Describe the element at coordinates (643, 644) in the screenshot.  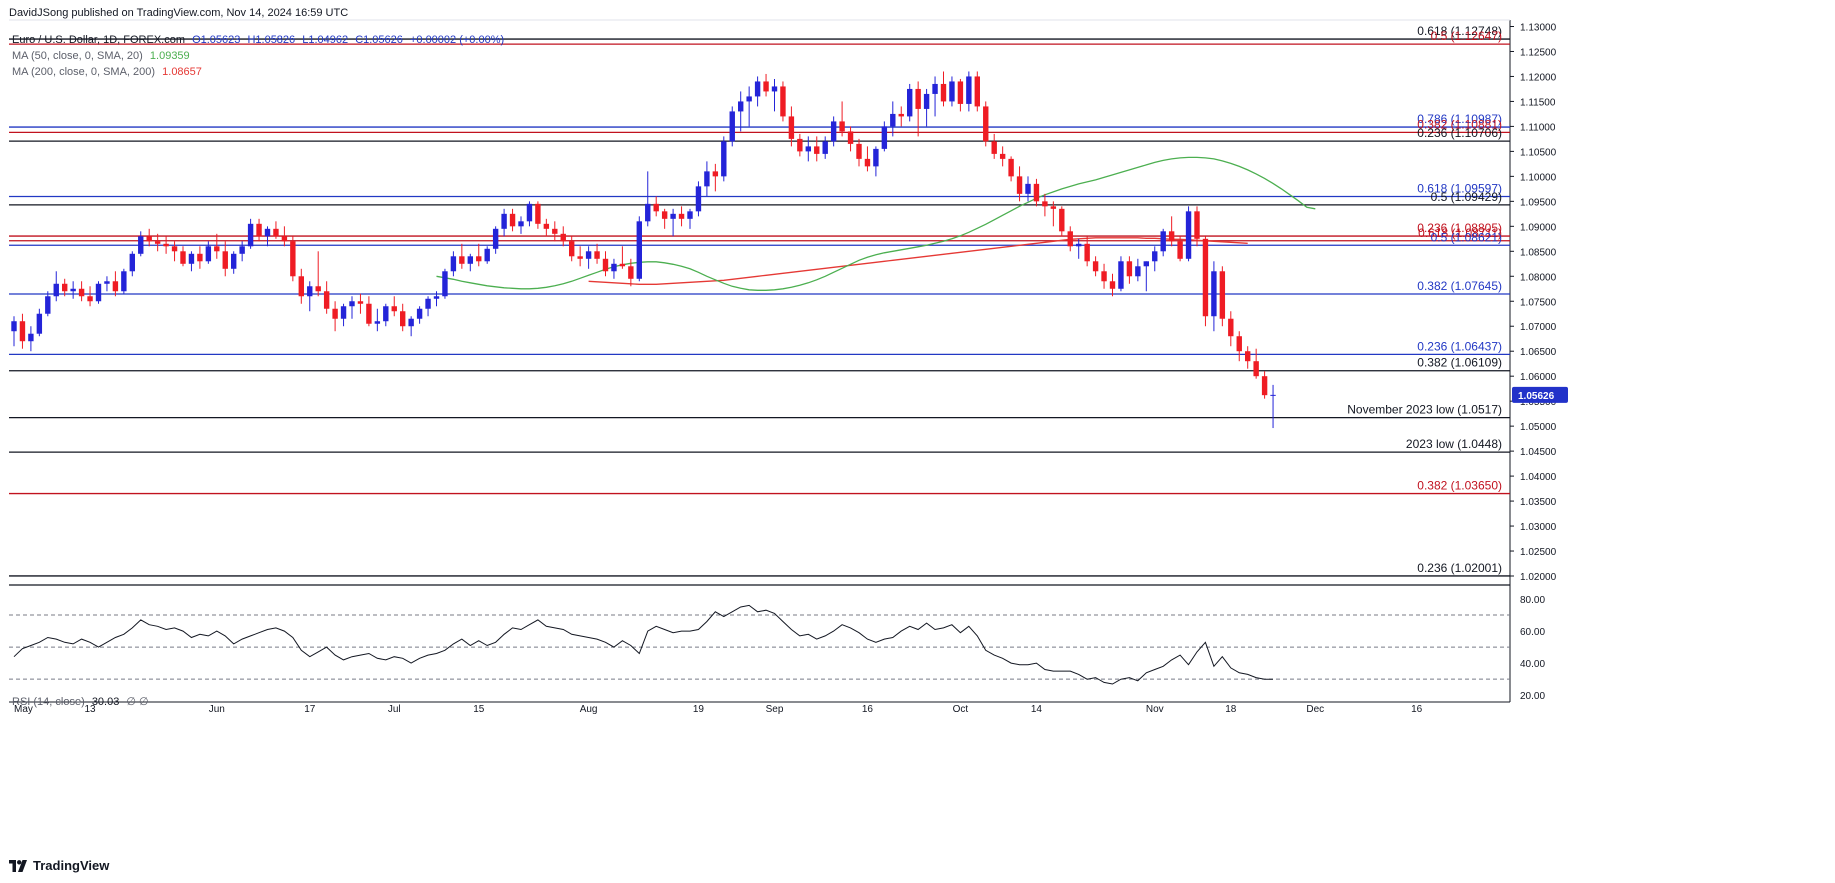
I see `rsi-line` at that location.